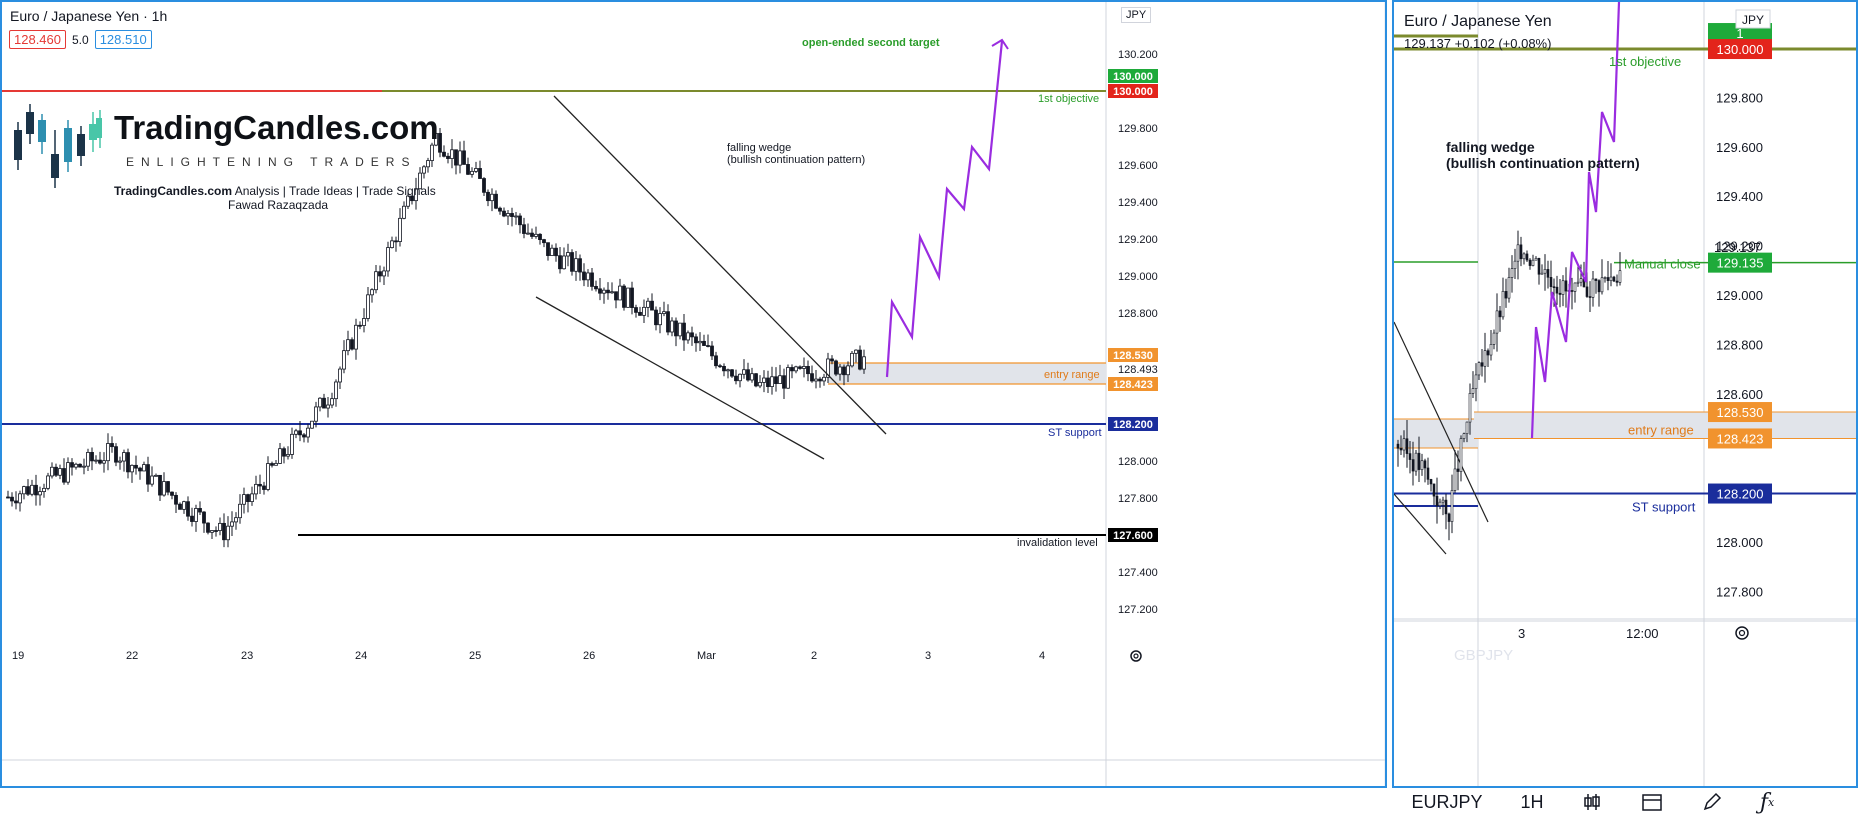 This screenshot has height=816, width=1860. I want to click on right-settings-gear-icon, so click(1742, 633).